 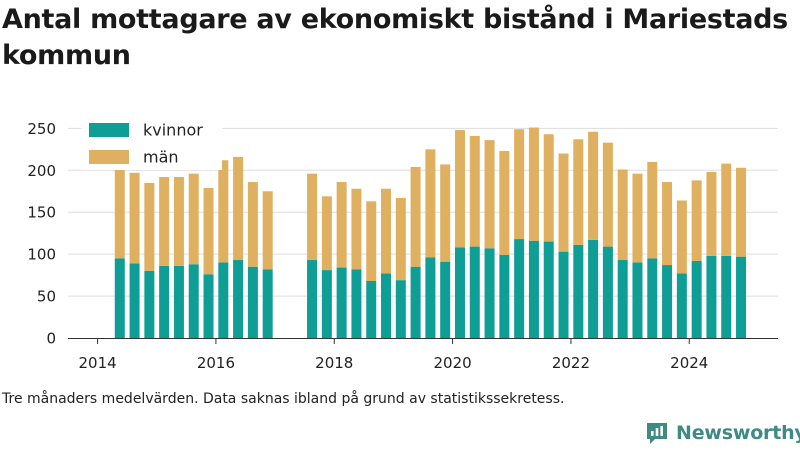 I want to click on legend-label: män, so click(x=161, y=157).